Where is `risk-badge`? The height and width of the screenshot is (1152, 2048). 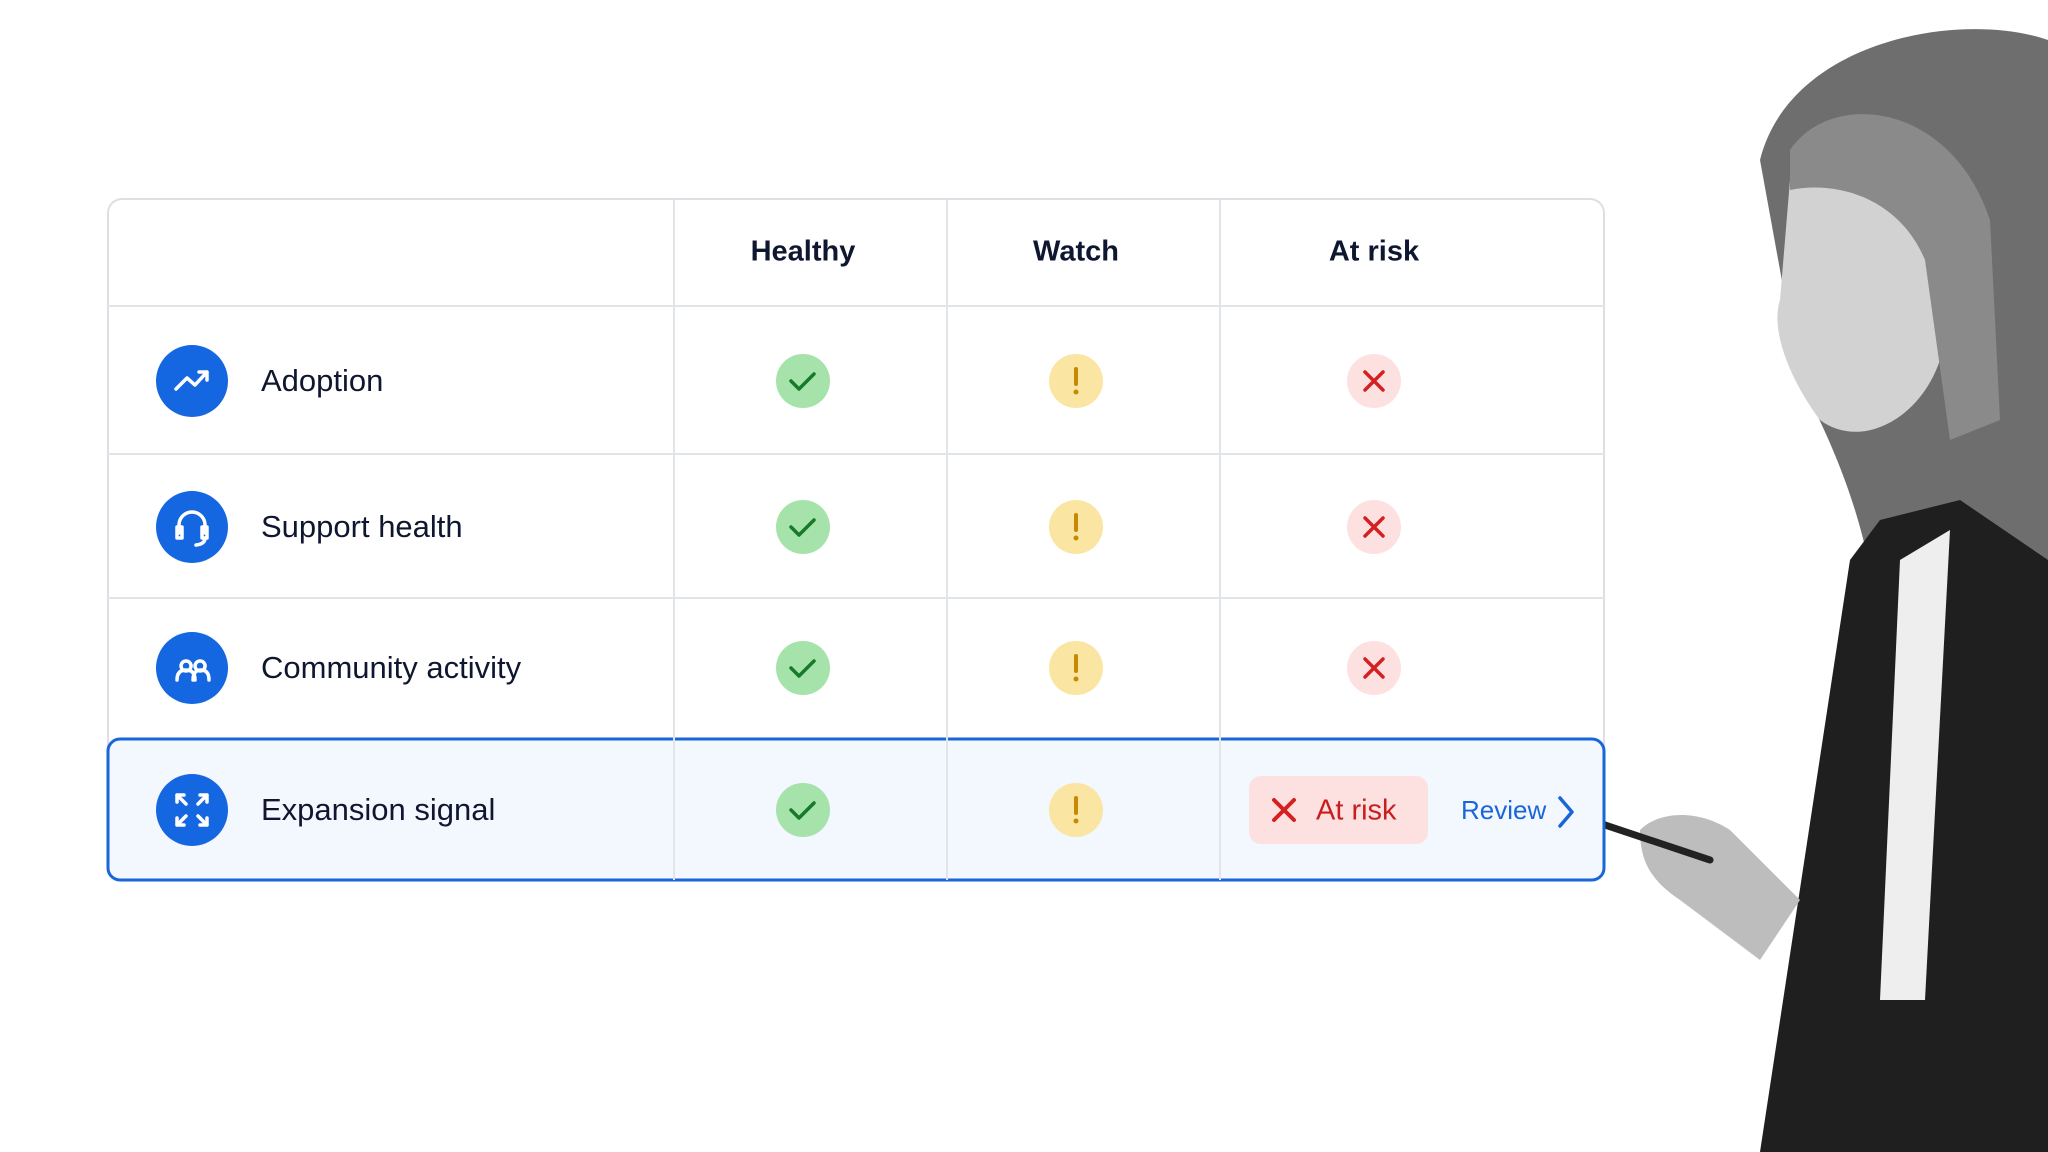 risk-badge is located at coordinates (1338, 810).